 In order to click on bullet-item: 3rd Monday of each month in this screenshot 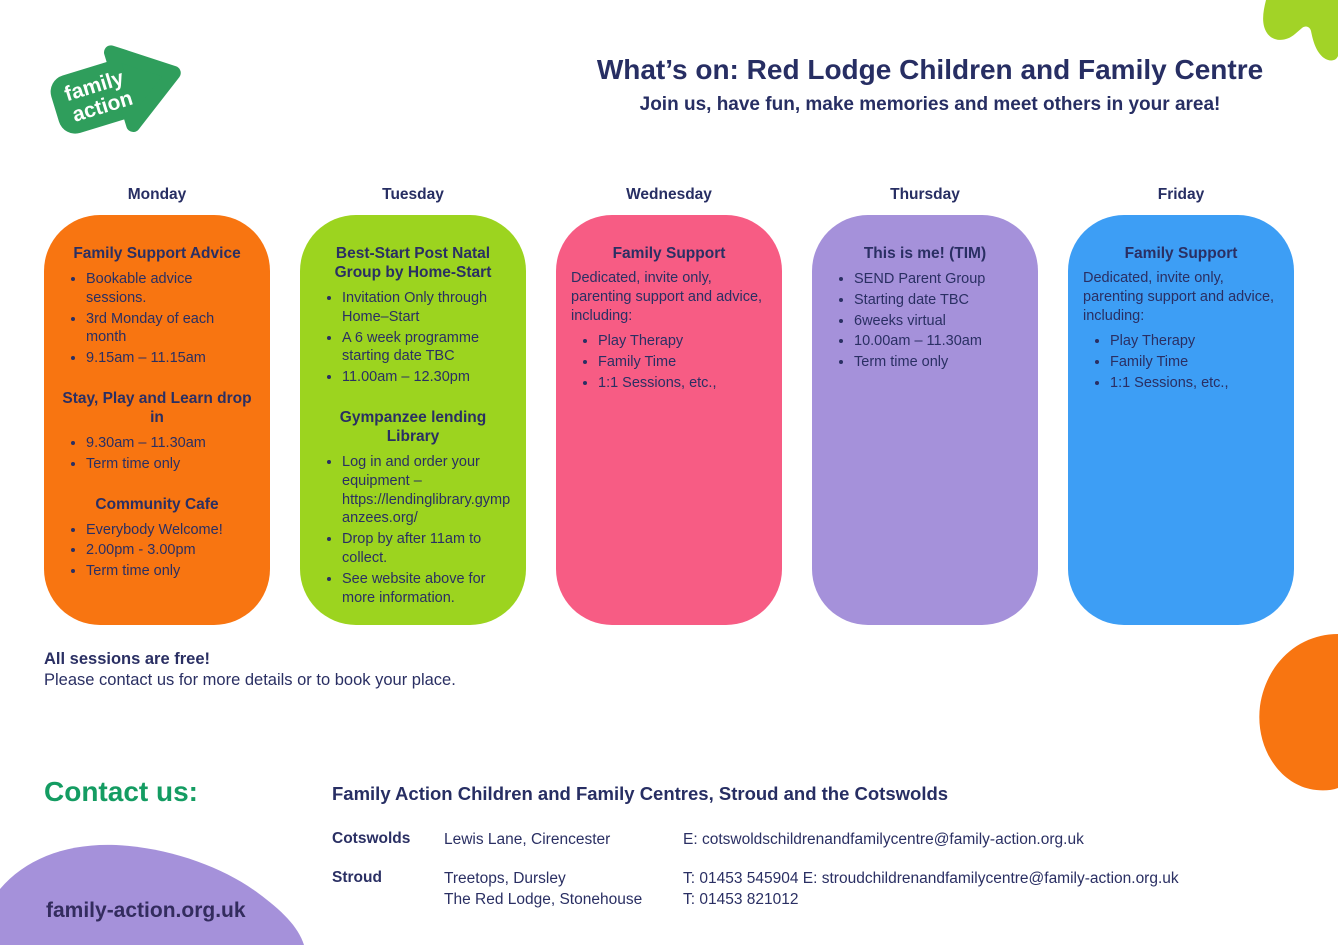, I will do `click(170, 329)`.